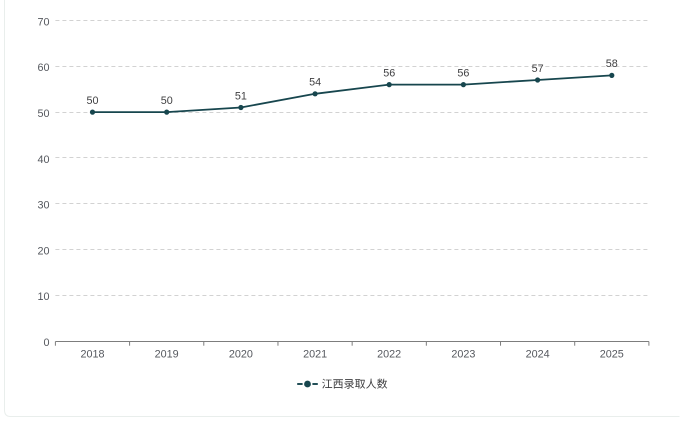 This screenshot has height=427, width=699. What do you see at coordinates (315, 354) in the screenshot?
I see `svg-text: 2021` at bounding box center [315, 354].